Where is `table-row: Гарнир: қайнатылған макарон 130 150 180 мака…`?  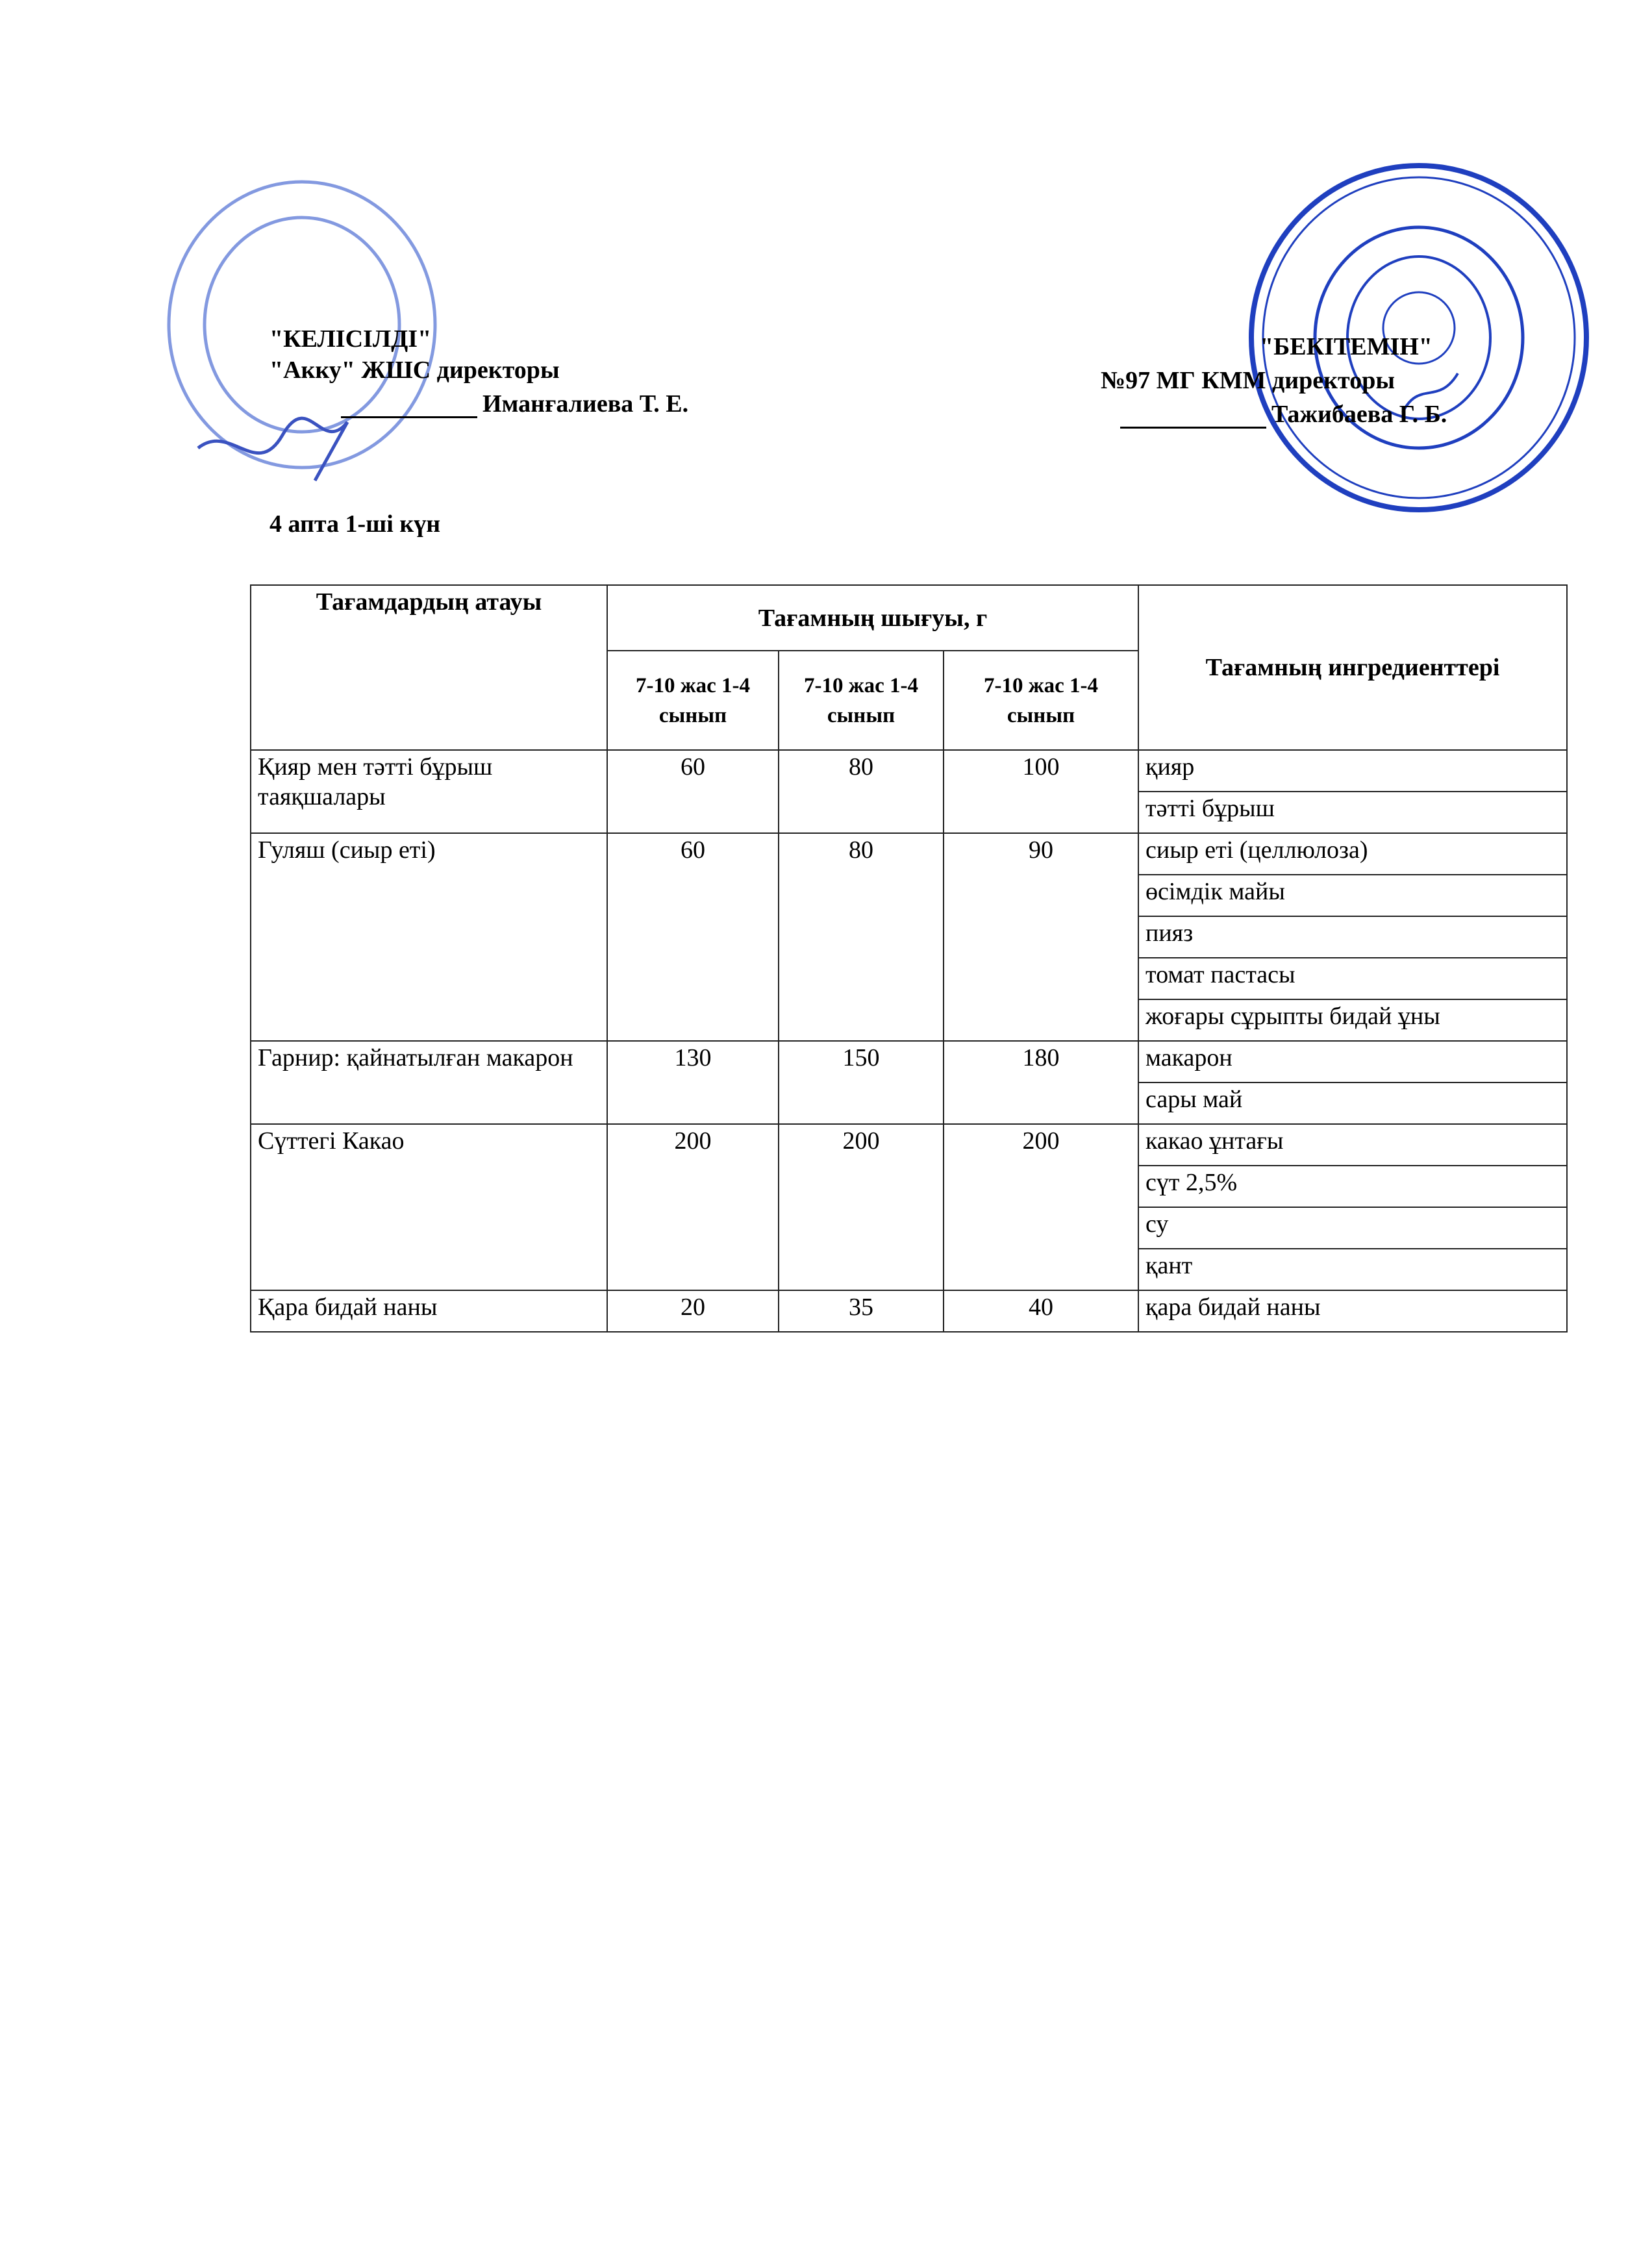
table-row: Гарнир: қайнатылған макарон 130 150 180 мака… is located at coordinates (909, 1082).